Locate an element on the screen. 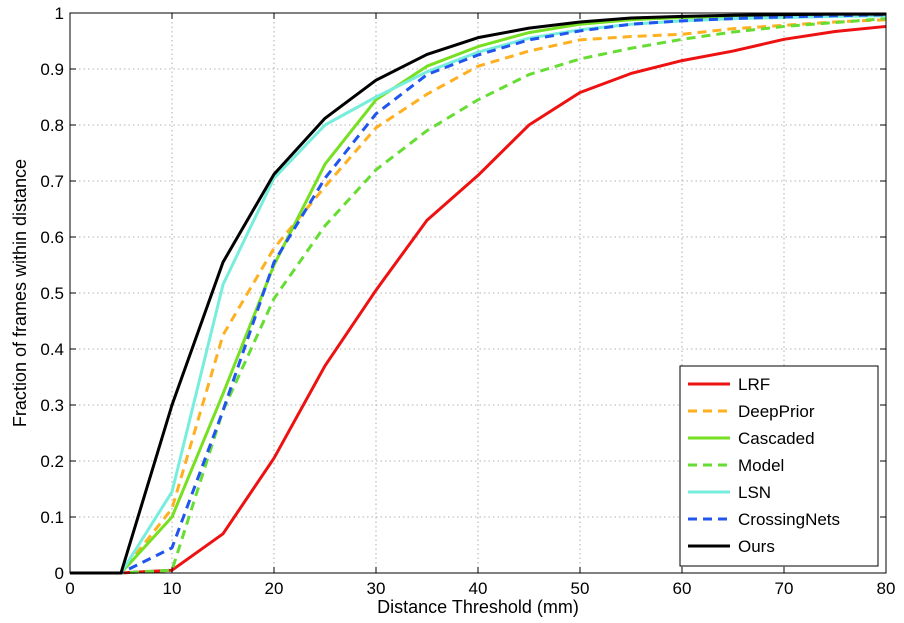  x-tick-label: 80 is located at coordinates (886, 588).